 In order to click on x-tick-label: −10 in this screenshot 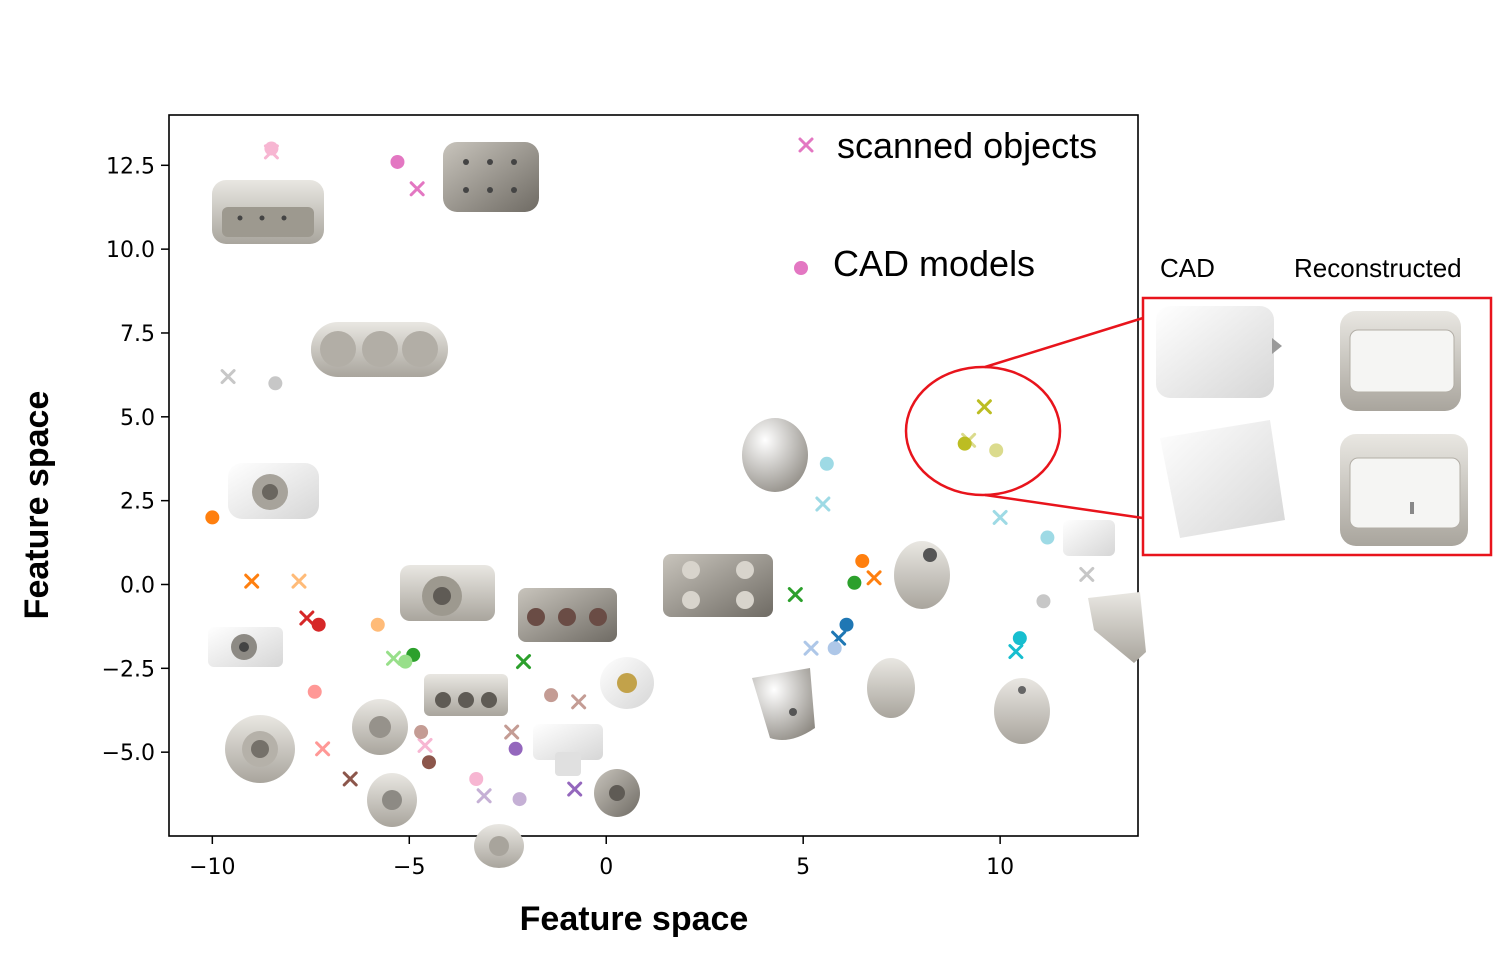, I will do `click(212, 867)`.